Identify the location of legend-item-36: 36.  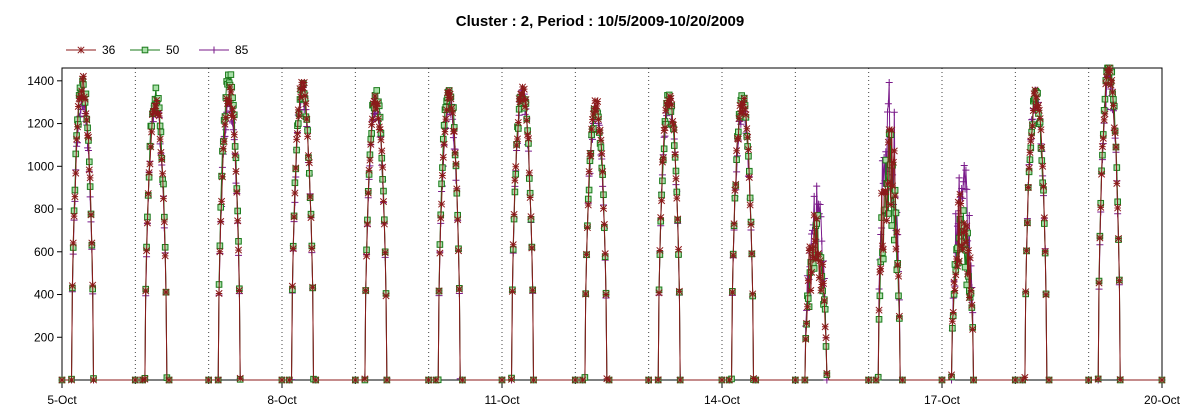
(91, 50).